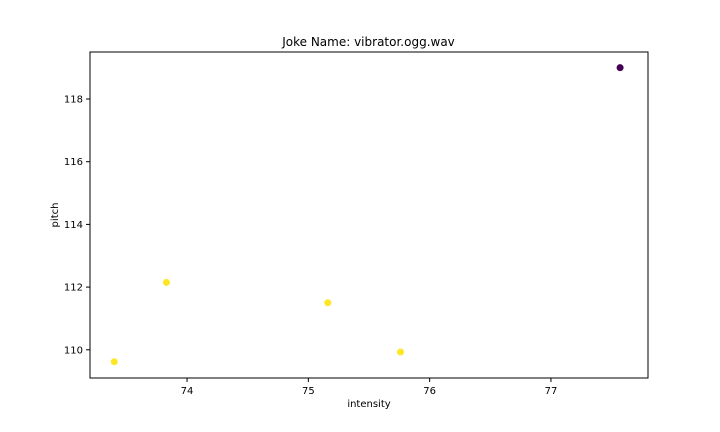 This screenshot has height=432, width=720. What do you see at coordinates (369, 387) in the screenshot?
I see `x-axis-ticks: 74 75 76 77` at bounding box center [369, 387].